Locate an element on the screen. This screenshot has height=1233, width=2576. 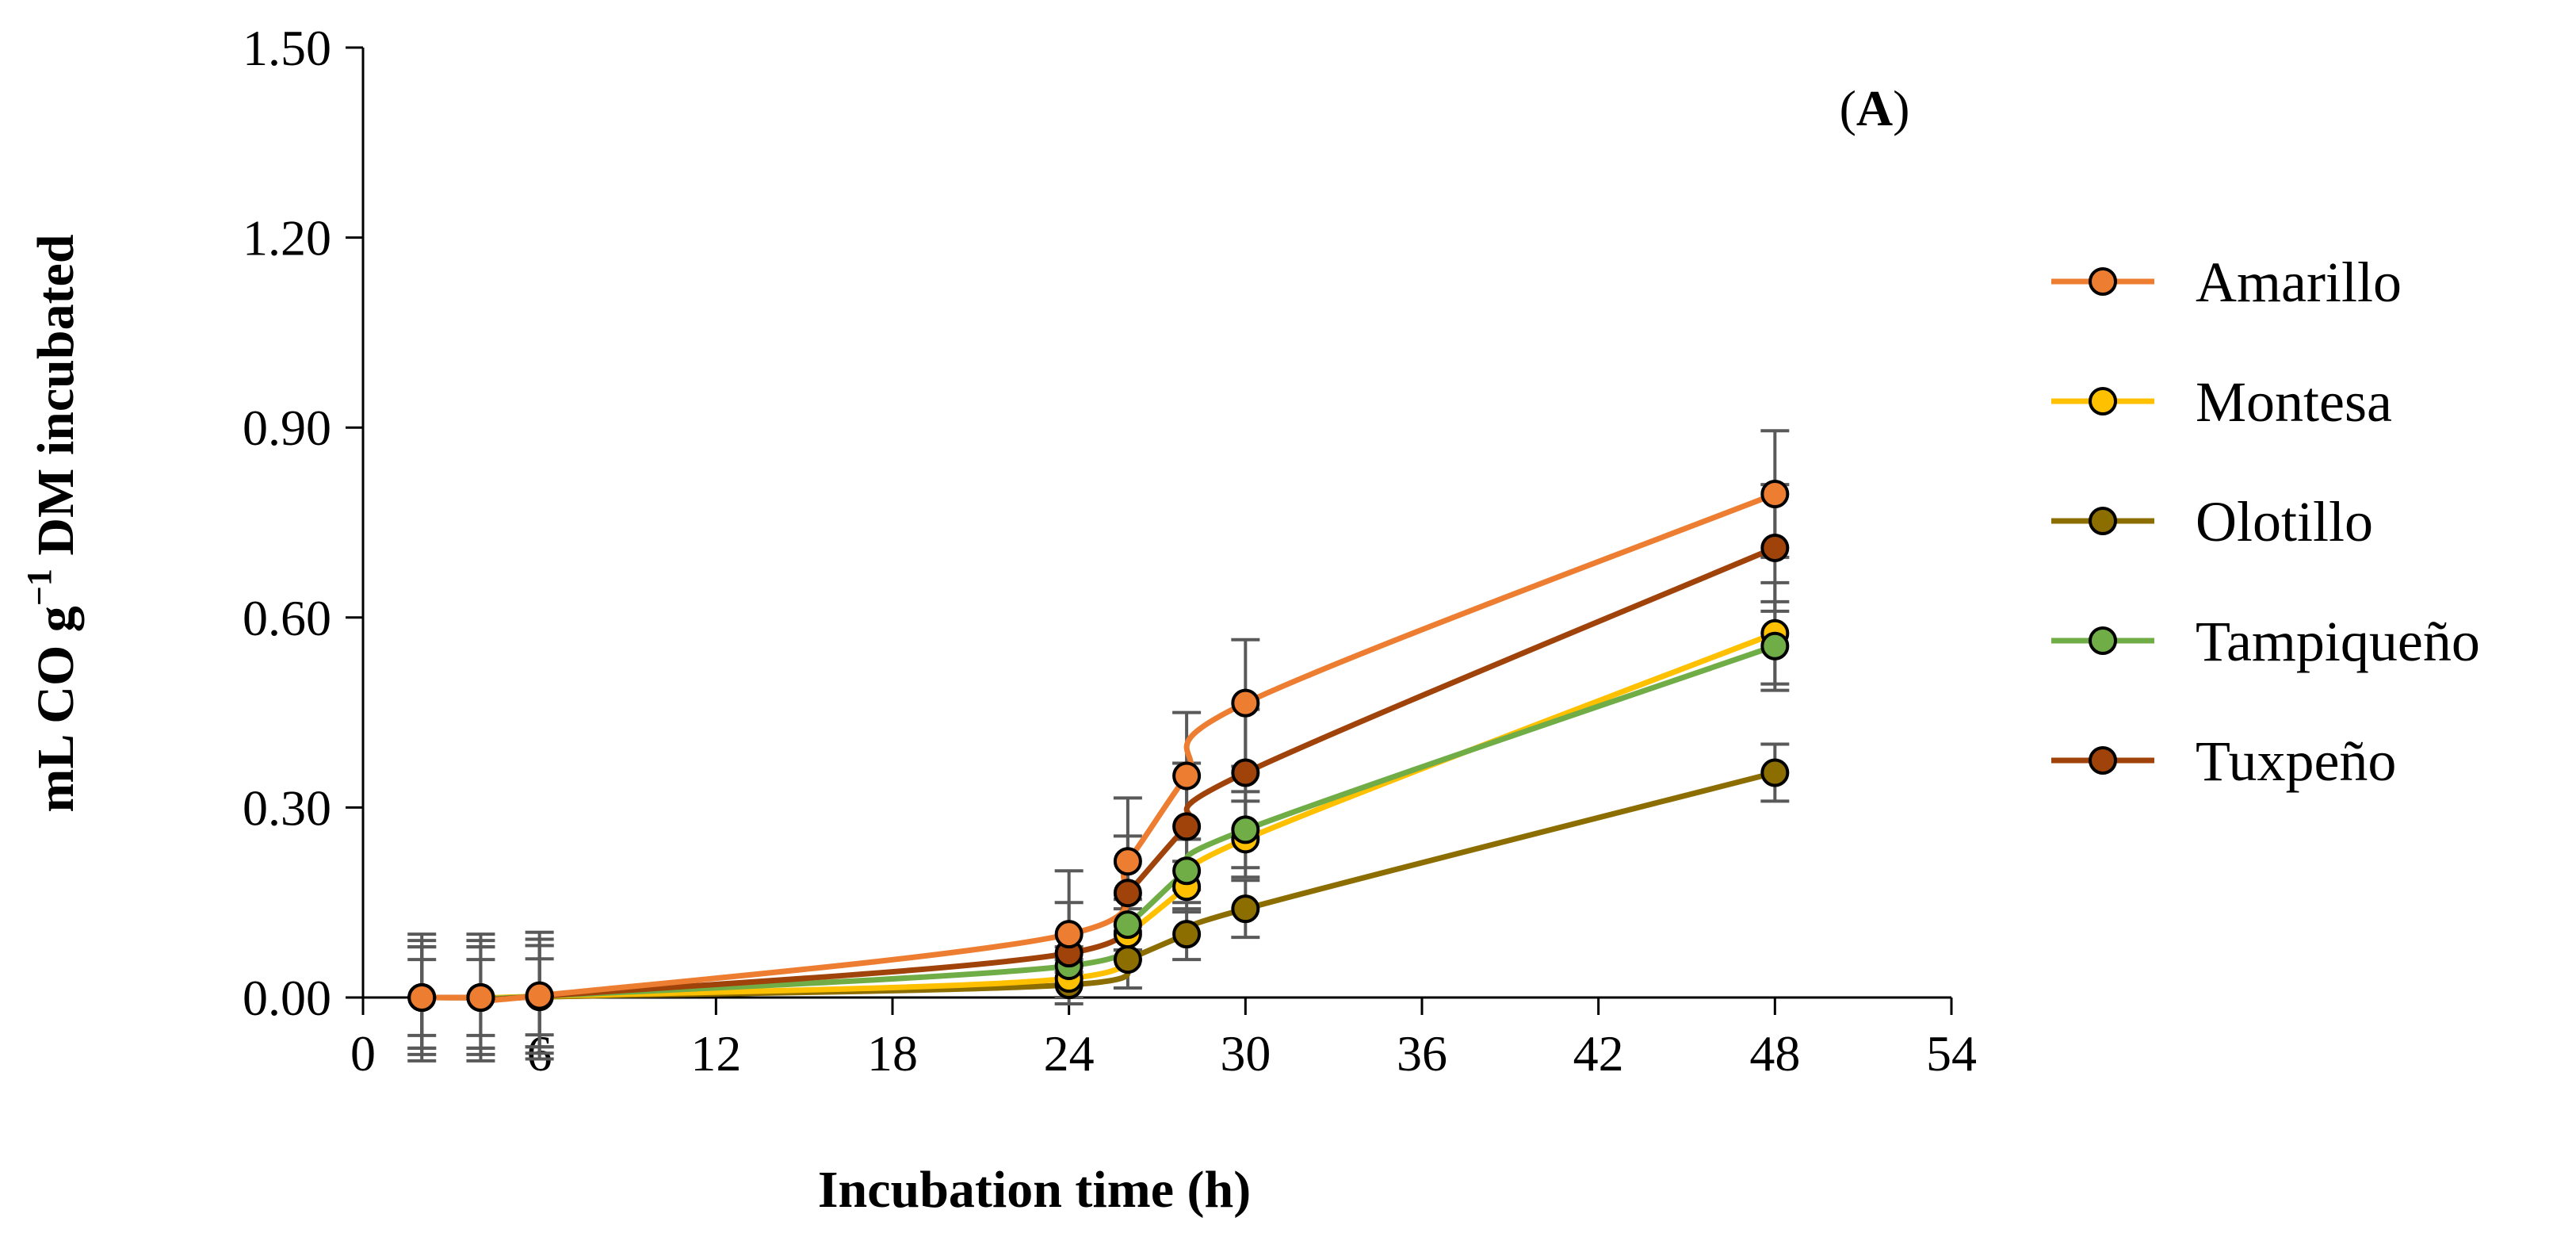
y-axis-title-prefix: mL CO g is located at coordinates (56, 709).